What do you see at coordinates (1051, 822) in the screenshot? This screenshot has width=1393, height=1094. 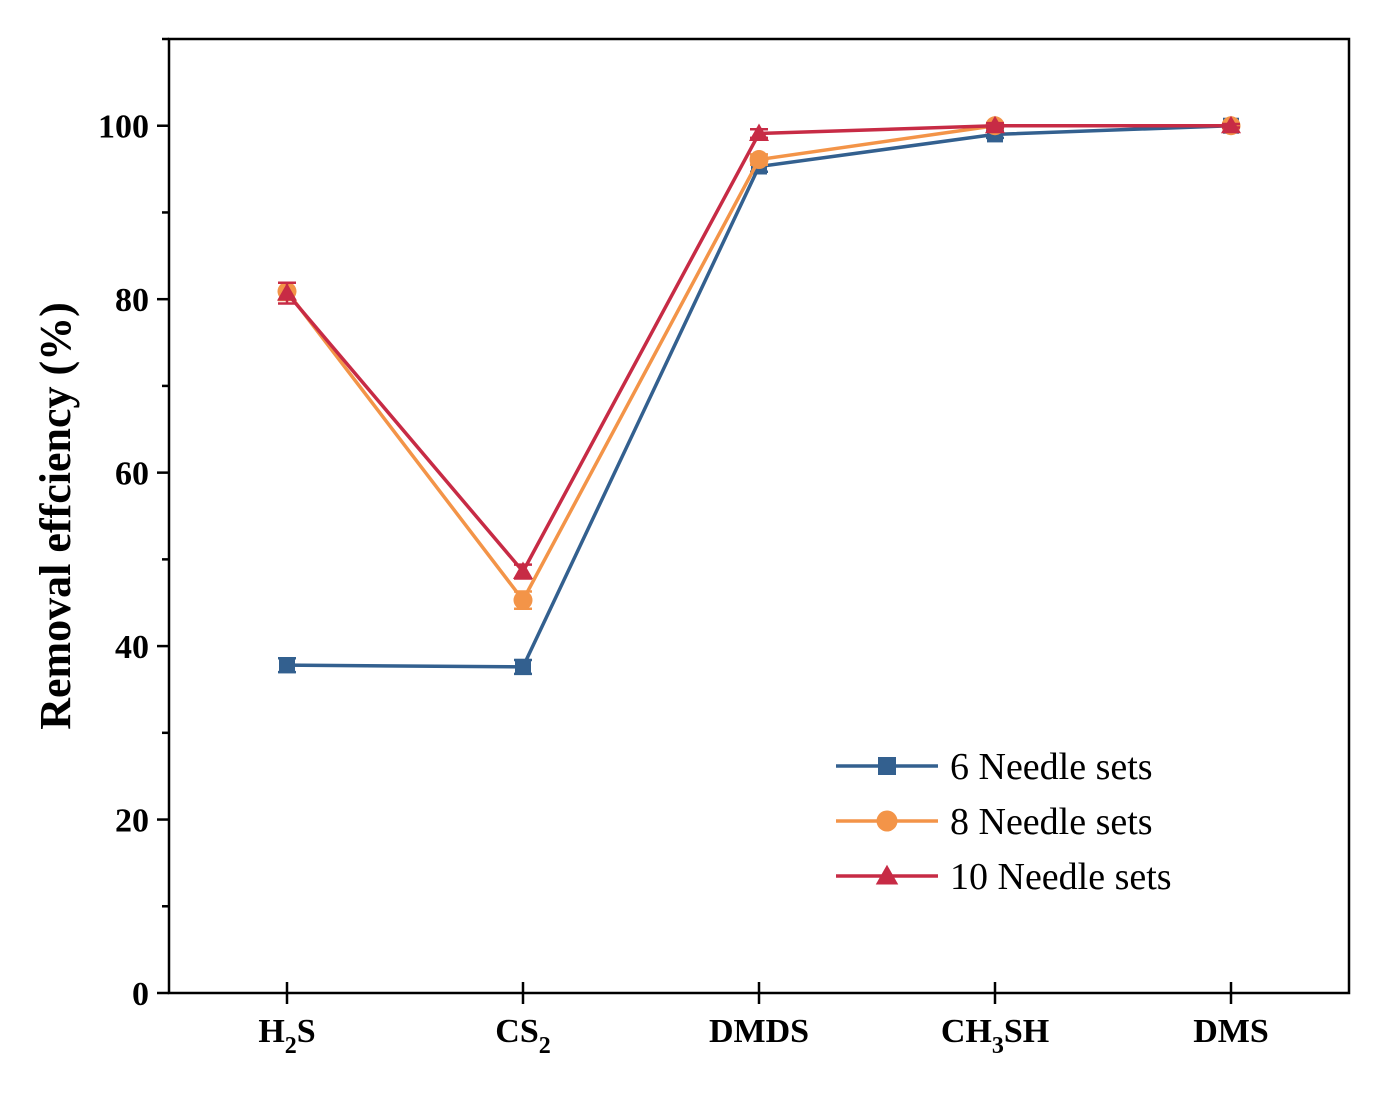 I see `legend-label: 8 Needle sets` at bounding box center [1051, 822].